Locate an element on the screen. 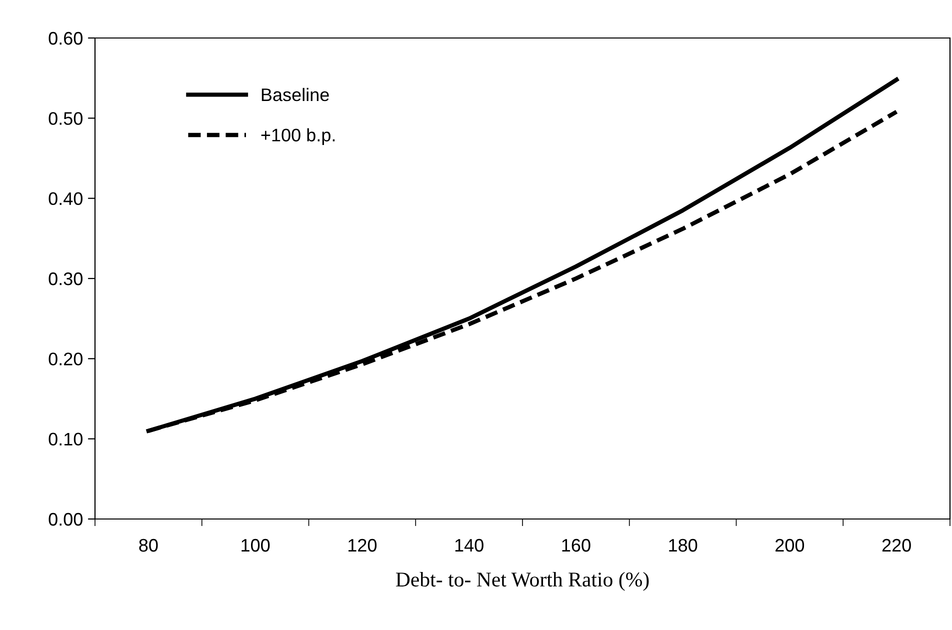 This screenshot has height=630, width=952. x-tick-label: 100 is located at coordinates (256, 545).